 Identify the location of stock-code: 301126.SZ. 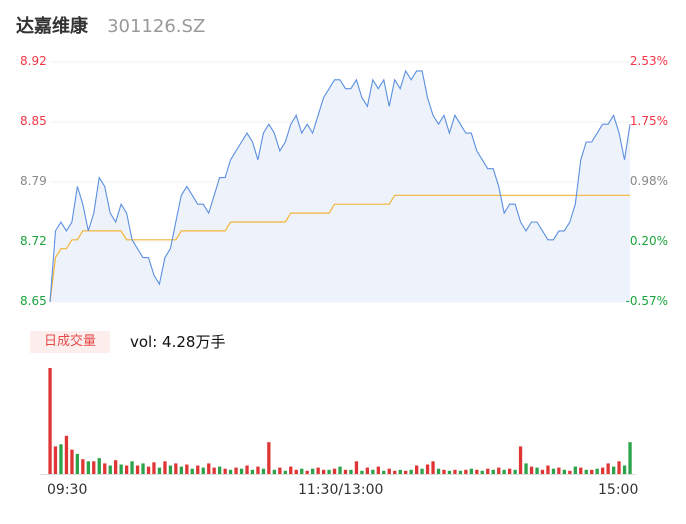
(156, 26).